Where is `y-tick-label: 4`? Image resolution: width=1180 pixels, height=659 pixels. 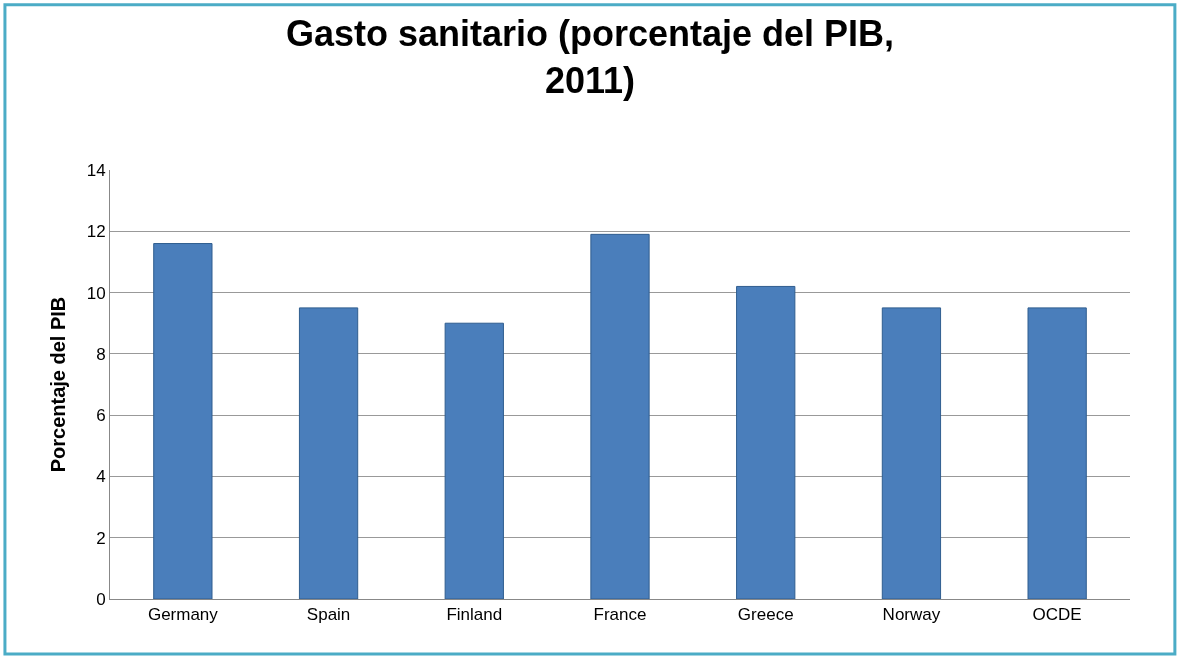 y-tick-label: 4 is located at coordinates (101, 477).